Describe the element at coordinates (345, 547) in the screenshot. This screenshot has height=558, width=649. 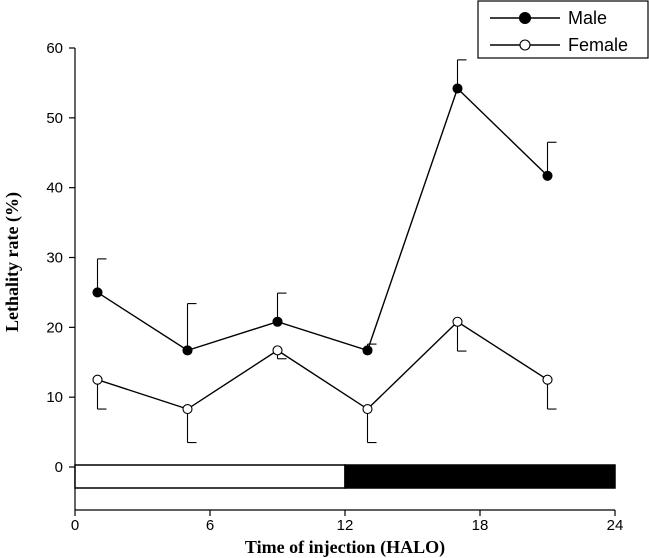
I see `x-axis-title: Time of injection (HALO)` at that location.